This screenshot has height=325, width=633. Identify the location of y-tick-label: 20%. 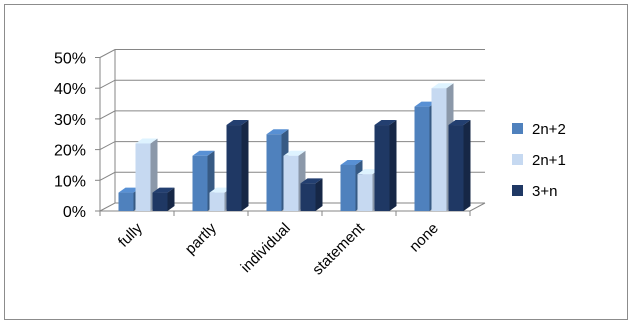
(70, 151).